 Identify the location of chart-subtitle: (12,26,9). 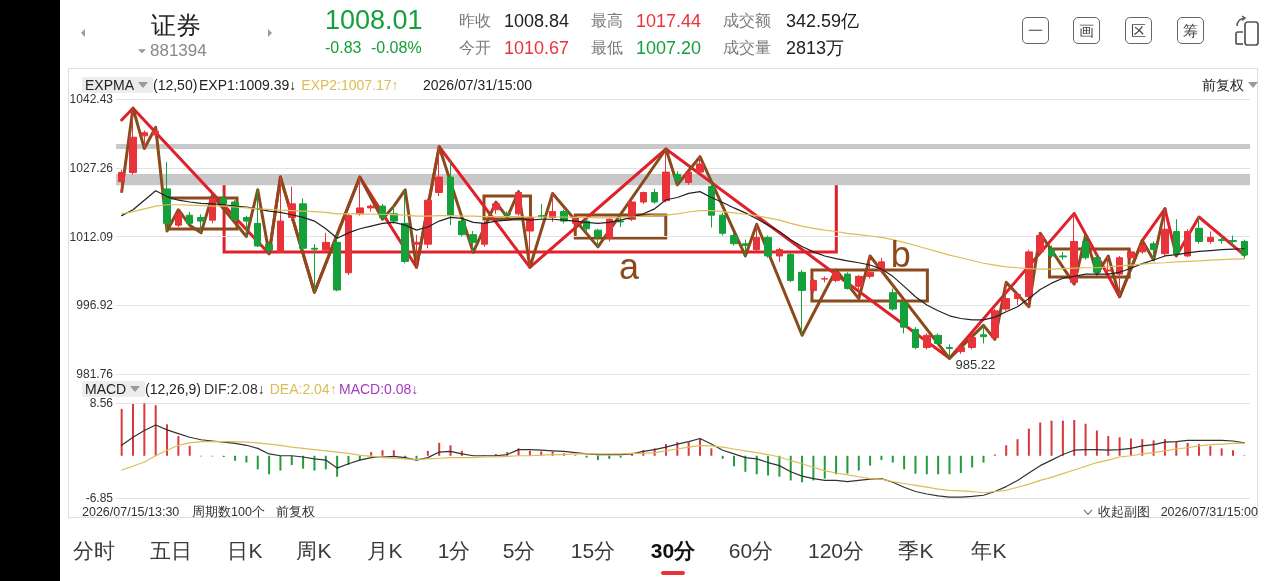
(173, 389).